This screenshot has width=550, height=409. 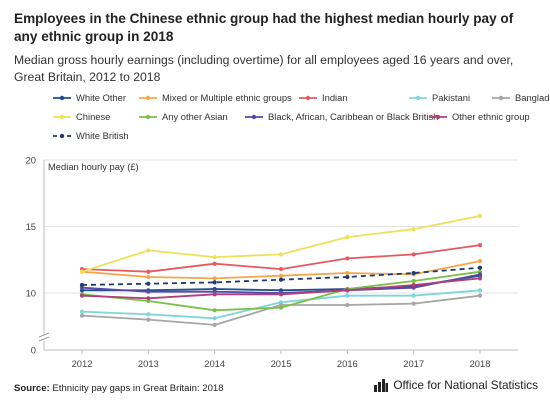 What do you see at coordinates (480, 363) in the screenshot?
I see `x-tick-label: 2018` at bounding box center [480, 363].